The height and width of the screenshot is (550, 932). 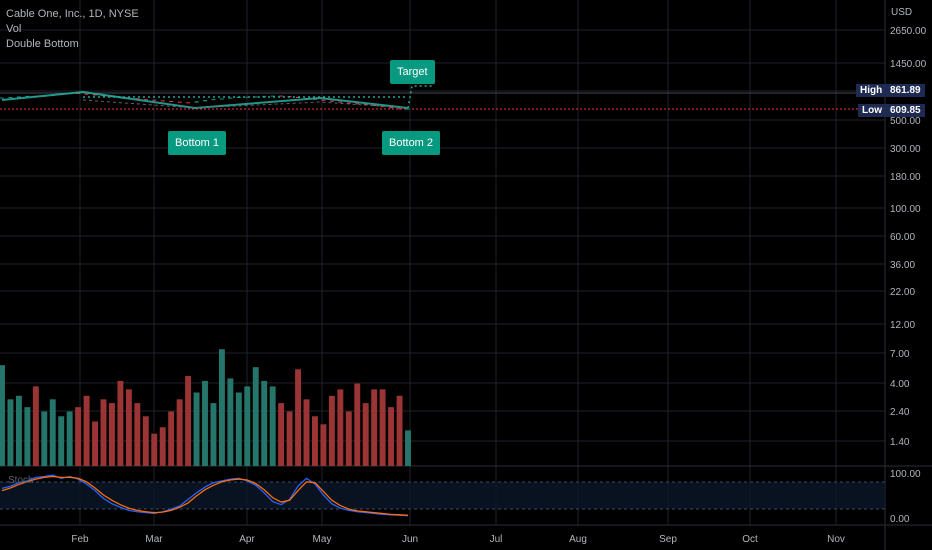 What do you see at coordinates (900, 412) in the screenshot?
I see `price-axis-label: 2.40` at bounding box center [900, 412].